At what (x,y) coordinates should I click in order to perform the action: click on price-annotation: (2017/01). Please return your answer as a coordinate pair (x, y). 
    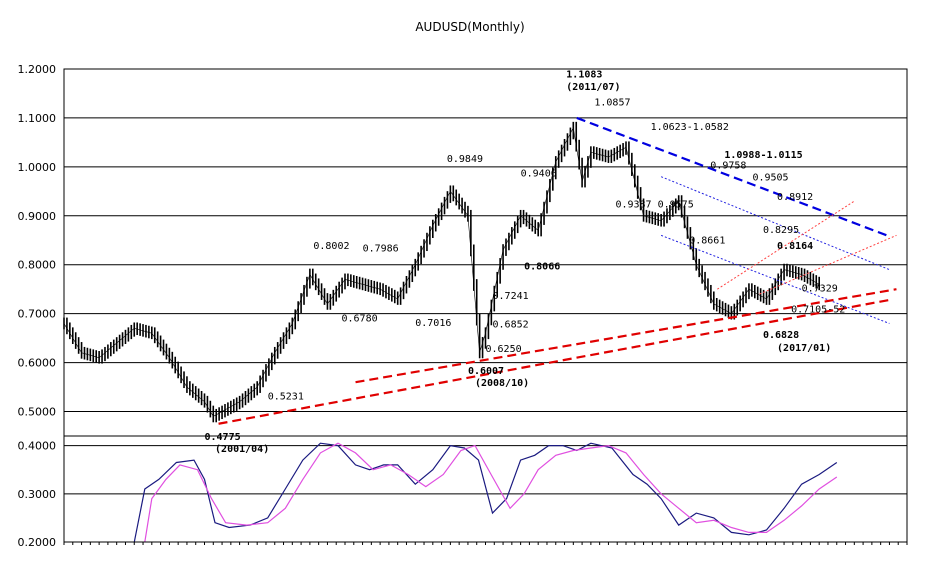
    Looking at the image, I should click on (804, 348).